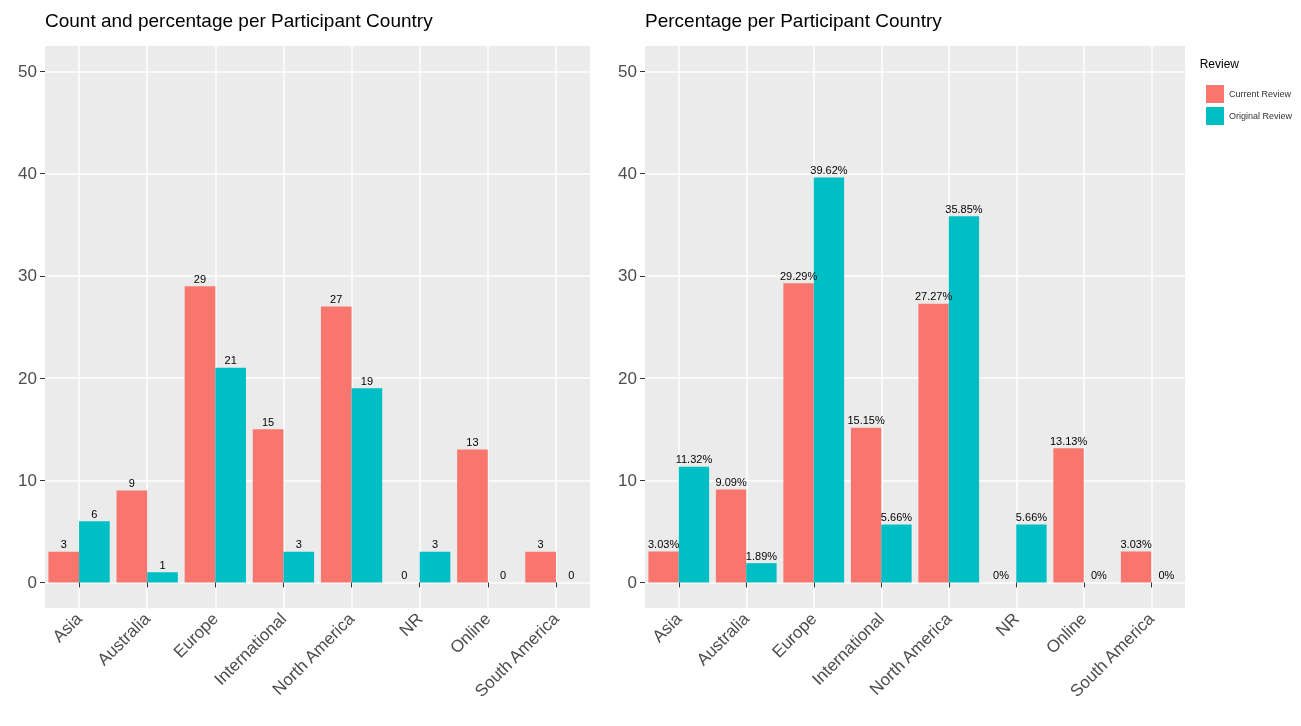 The height and width of the screenshot is (726, 1301). Describe the element at coordinates (794, 20) in the screenshot. I see `chart-title: Percentage per Participant Country` at that location.